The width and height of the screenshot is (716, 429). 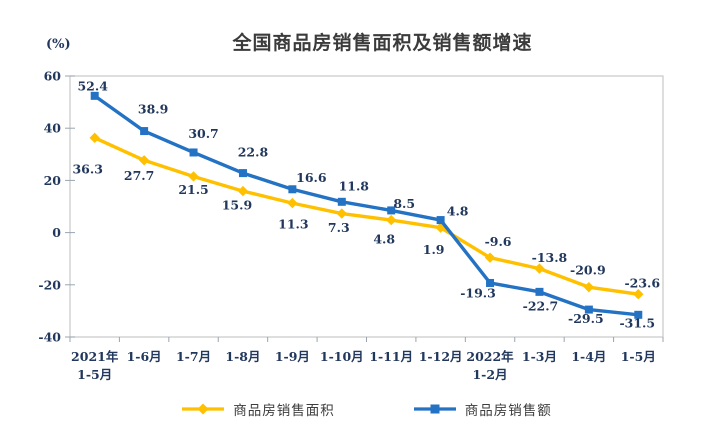 What do you see at coordinates (550, 257) in the screenshot?
I see `data-label: -13.8` at bounding box center [550, 257].